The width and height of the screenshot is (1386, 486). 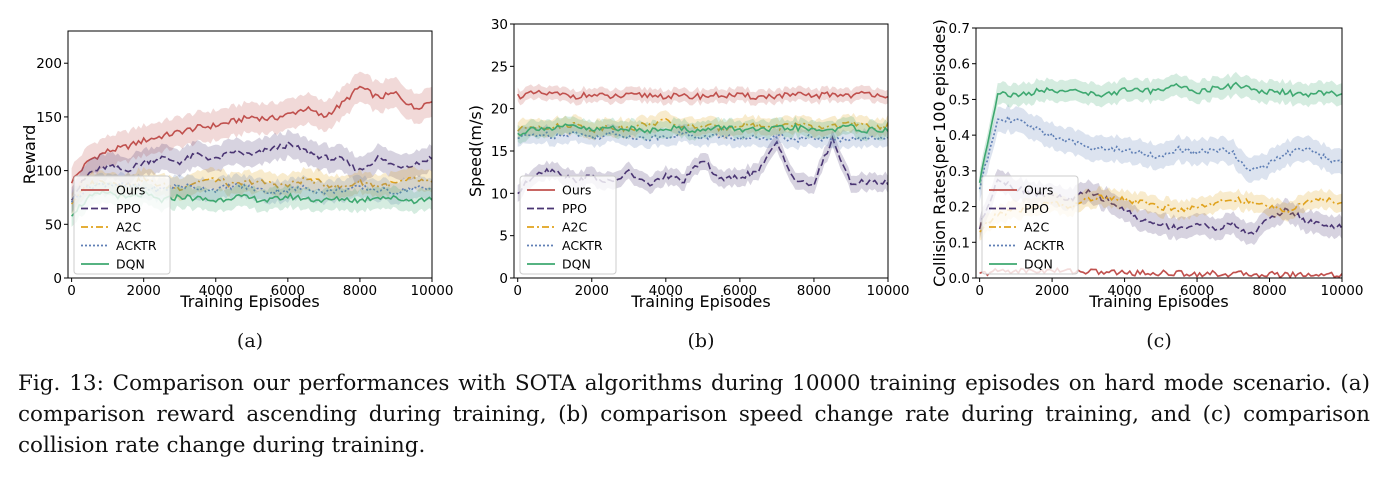 I want to click on band-dqn, so click(x=1160, y=132).